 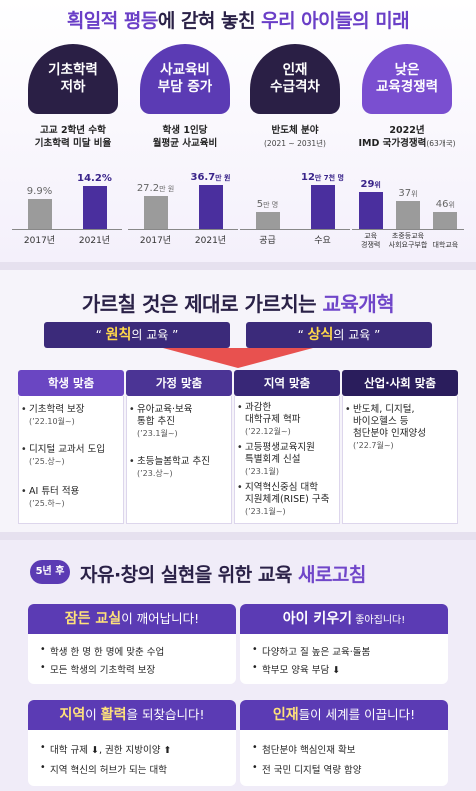 I want to click on section3-title: 자유·창의 실현을 위한 교육 새로고침, so click(x=223, y=573).